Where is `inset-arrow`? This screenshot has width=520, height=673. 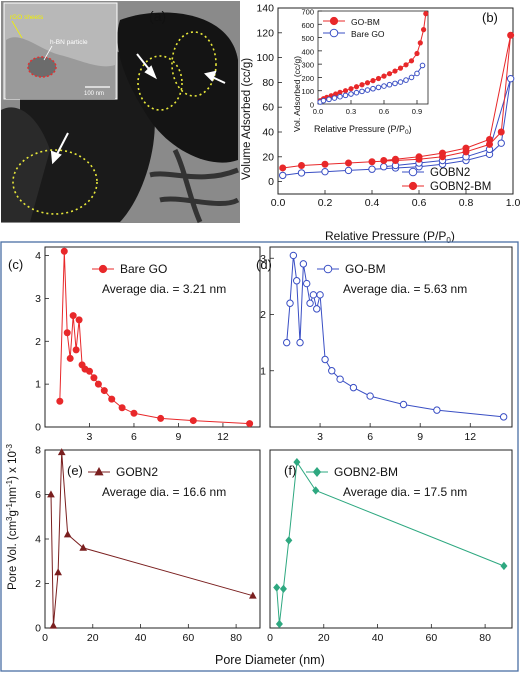
inset-arrow is located at coordinates (17, 29).